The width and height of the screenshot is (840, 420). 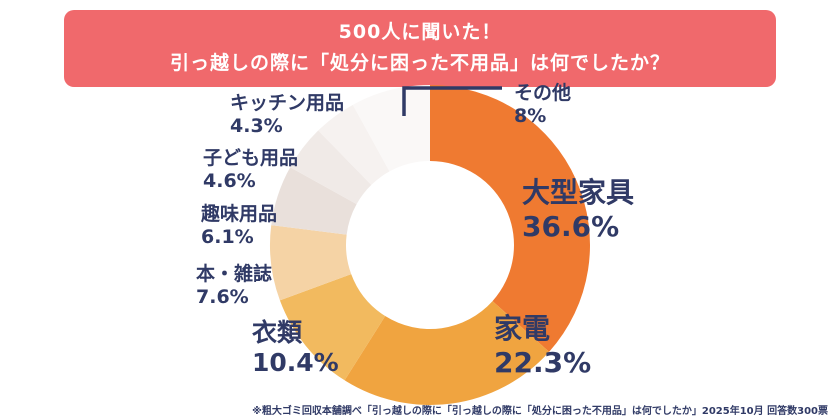 I want to click on slice-name: 大型家具, so click(x=578, y=192).